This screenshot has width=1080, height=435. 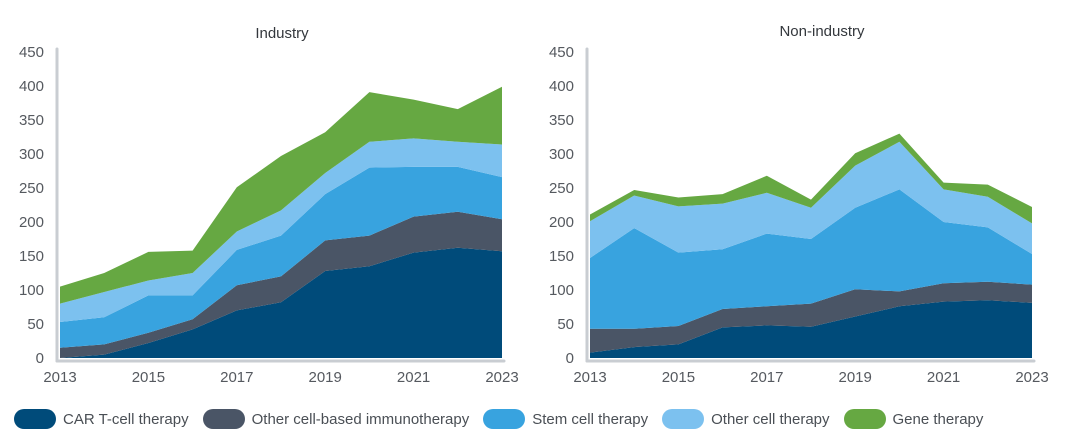 I want to click on area-gene-therapy, so click(x=811, y=178).